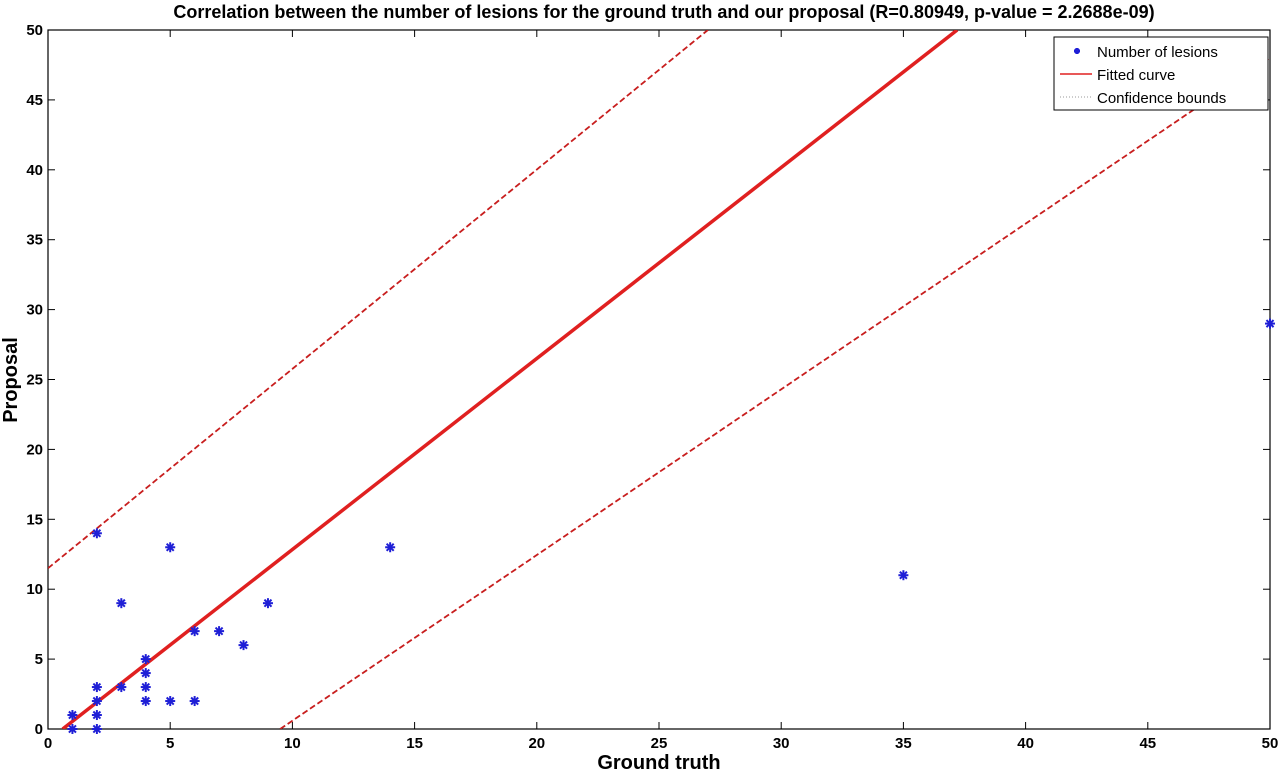 The height and width of the screenshot is (771, 1280). Describe the element at coordinates (903, 743) in the screenshot. I see `x-tick-label: 35` at that location.